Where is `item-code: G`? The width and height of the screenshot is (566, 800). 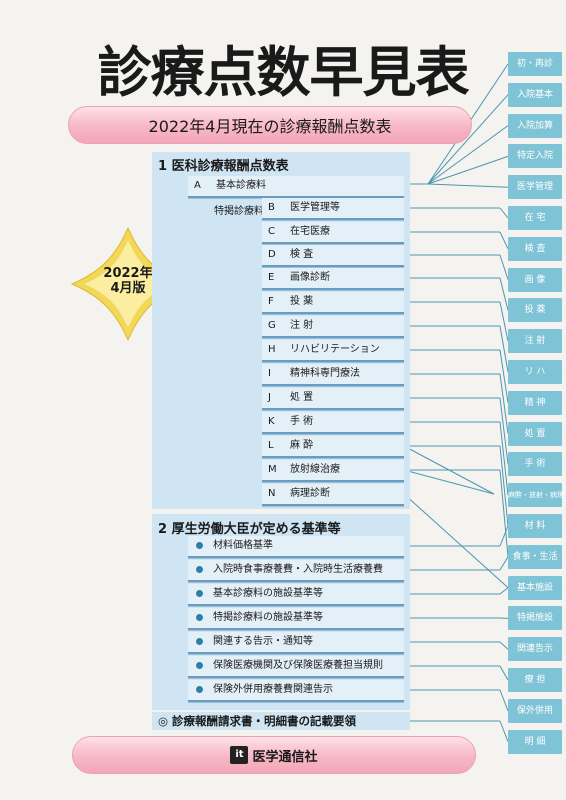
item-code: G is located at coordinates (272, 325).